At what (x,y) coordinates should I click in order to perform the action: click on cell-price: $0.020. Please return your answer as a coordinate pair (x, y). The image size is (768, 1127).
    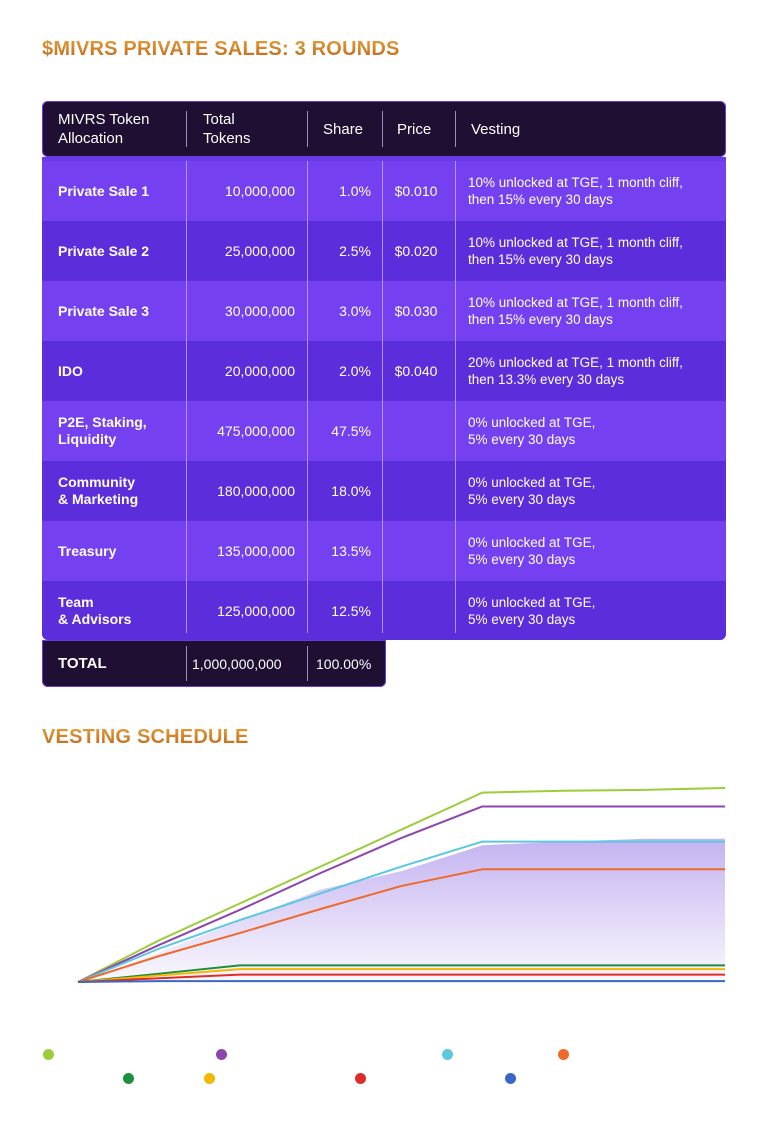
    Looking at the image, I should click on (416, 250).